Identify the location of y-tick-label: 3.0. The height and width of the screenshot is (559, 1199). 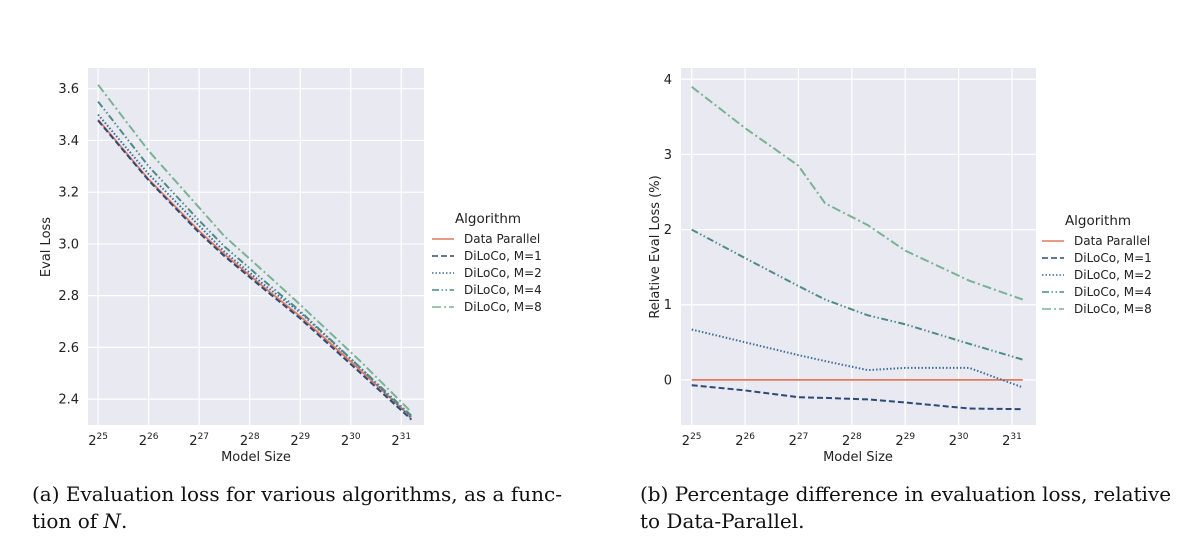
(68, 244).